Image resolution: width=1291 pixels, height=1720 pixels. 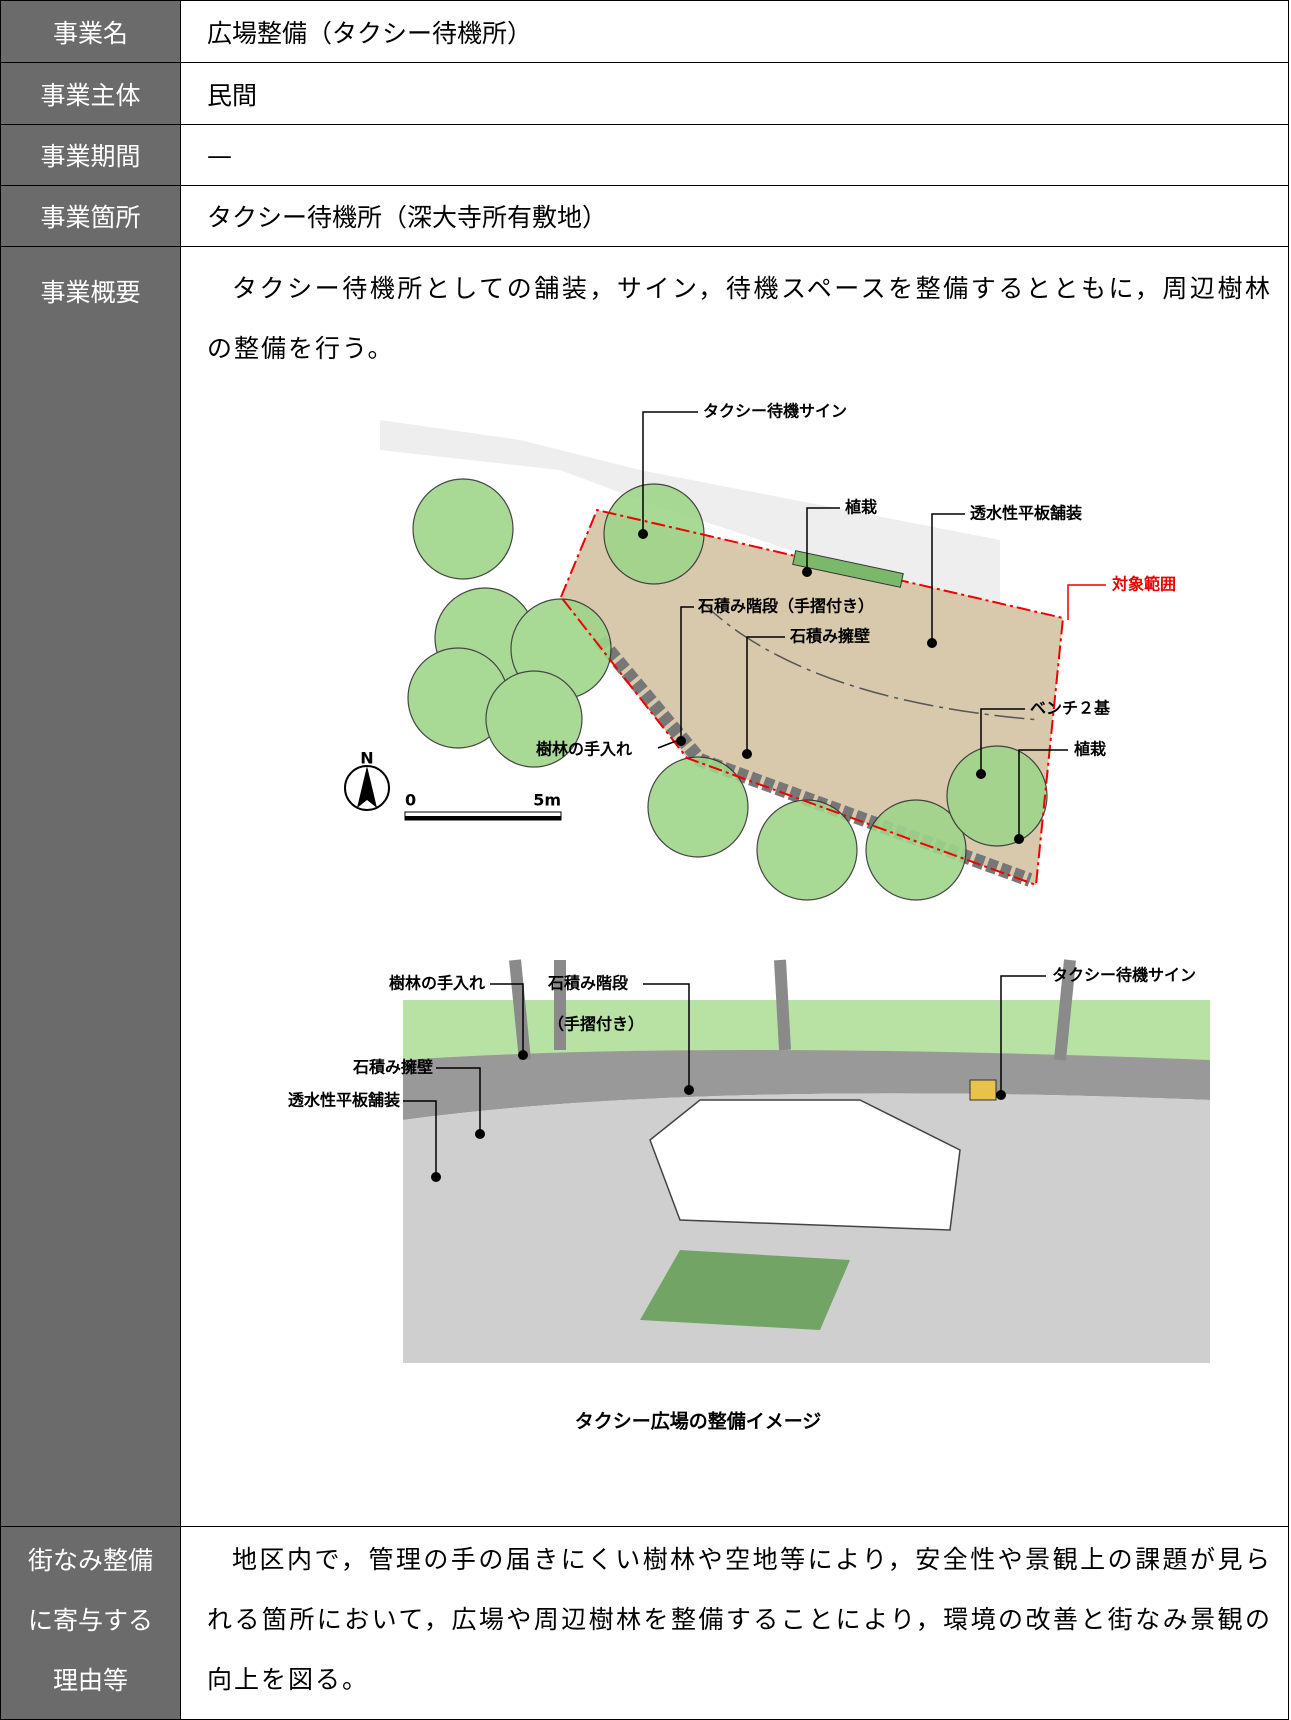 What do you see at coordinates (698, 1421) in the screenshot?
I see `figure-caption: タクシー広場の整備イメージ` at bounding box center [698, 1421].